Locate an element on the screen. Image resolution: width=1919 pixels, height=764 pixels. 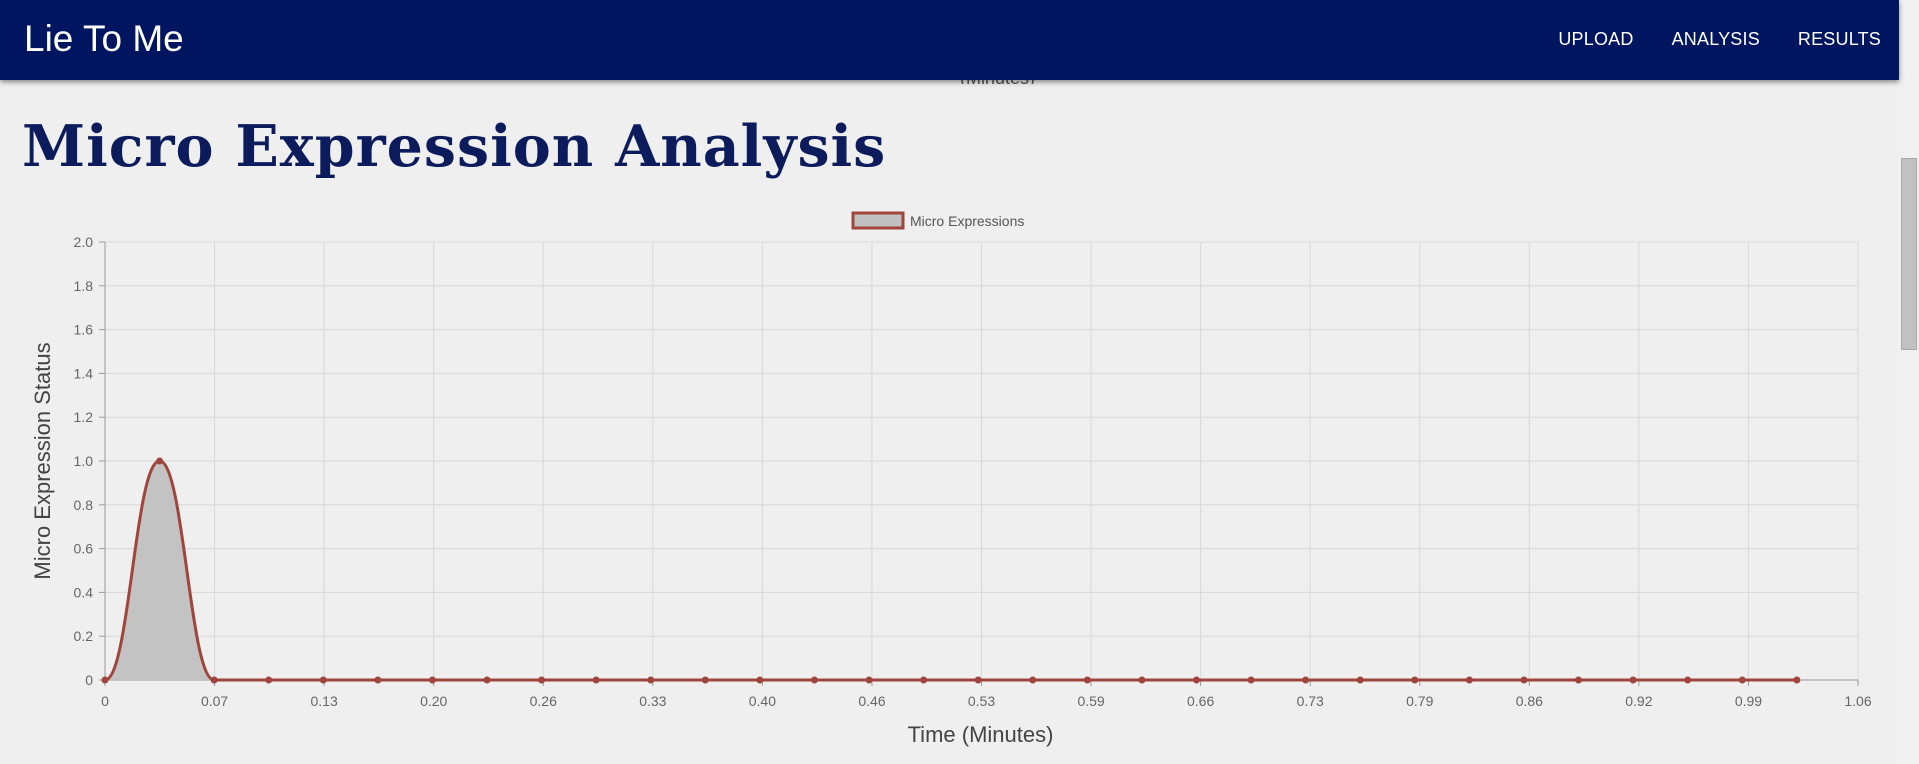
y-tick-labels: 0 0.2 0.4 0.6 0.8 1.0 1.2 1.4 1.6 1.8 2.0 is located at coordinates (84, 461).